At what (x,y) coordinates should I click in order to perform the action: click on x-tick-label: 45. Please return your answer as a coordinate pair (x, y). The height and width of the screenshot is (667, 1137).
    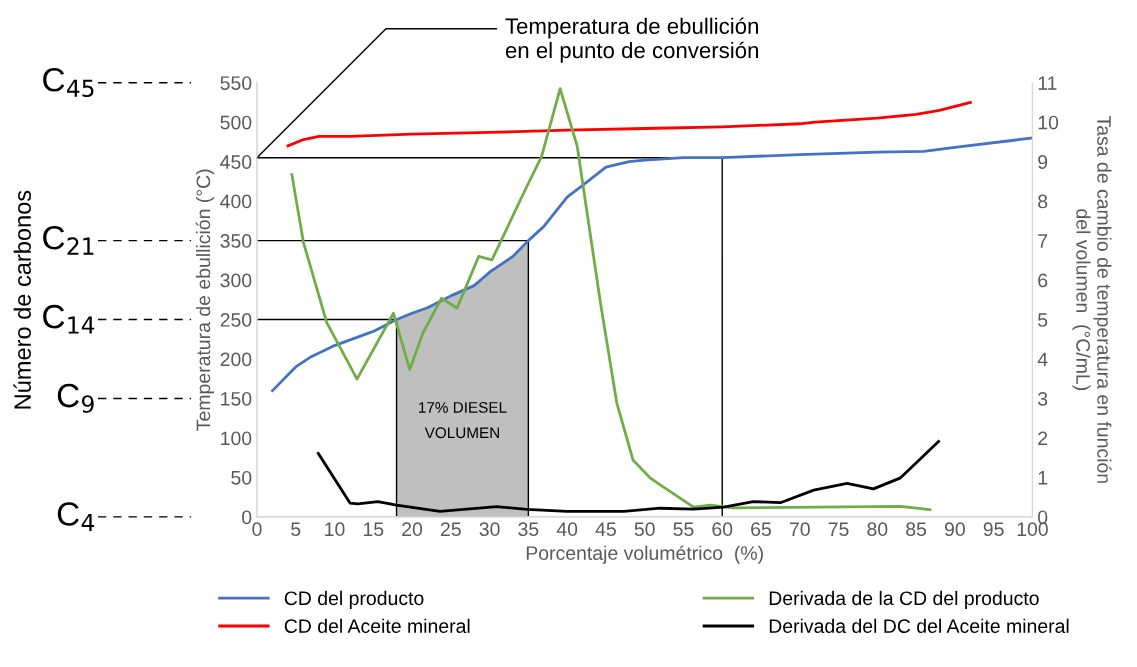
    Looking at the image, I should click on (605, 529).